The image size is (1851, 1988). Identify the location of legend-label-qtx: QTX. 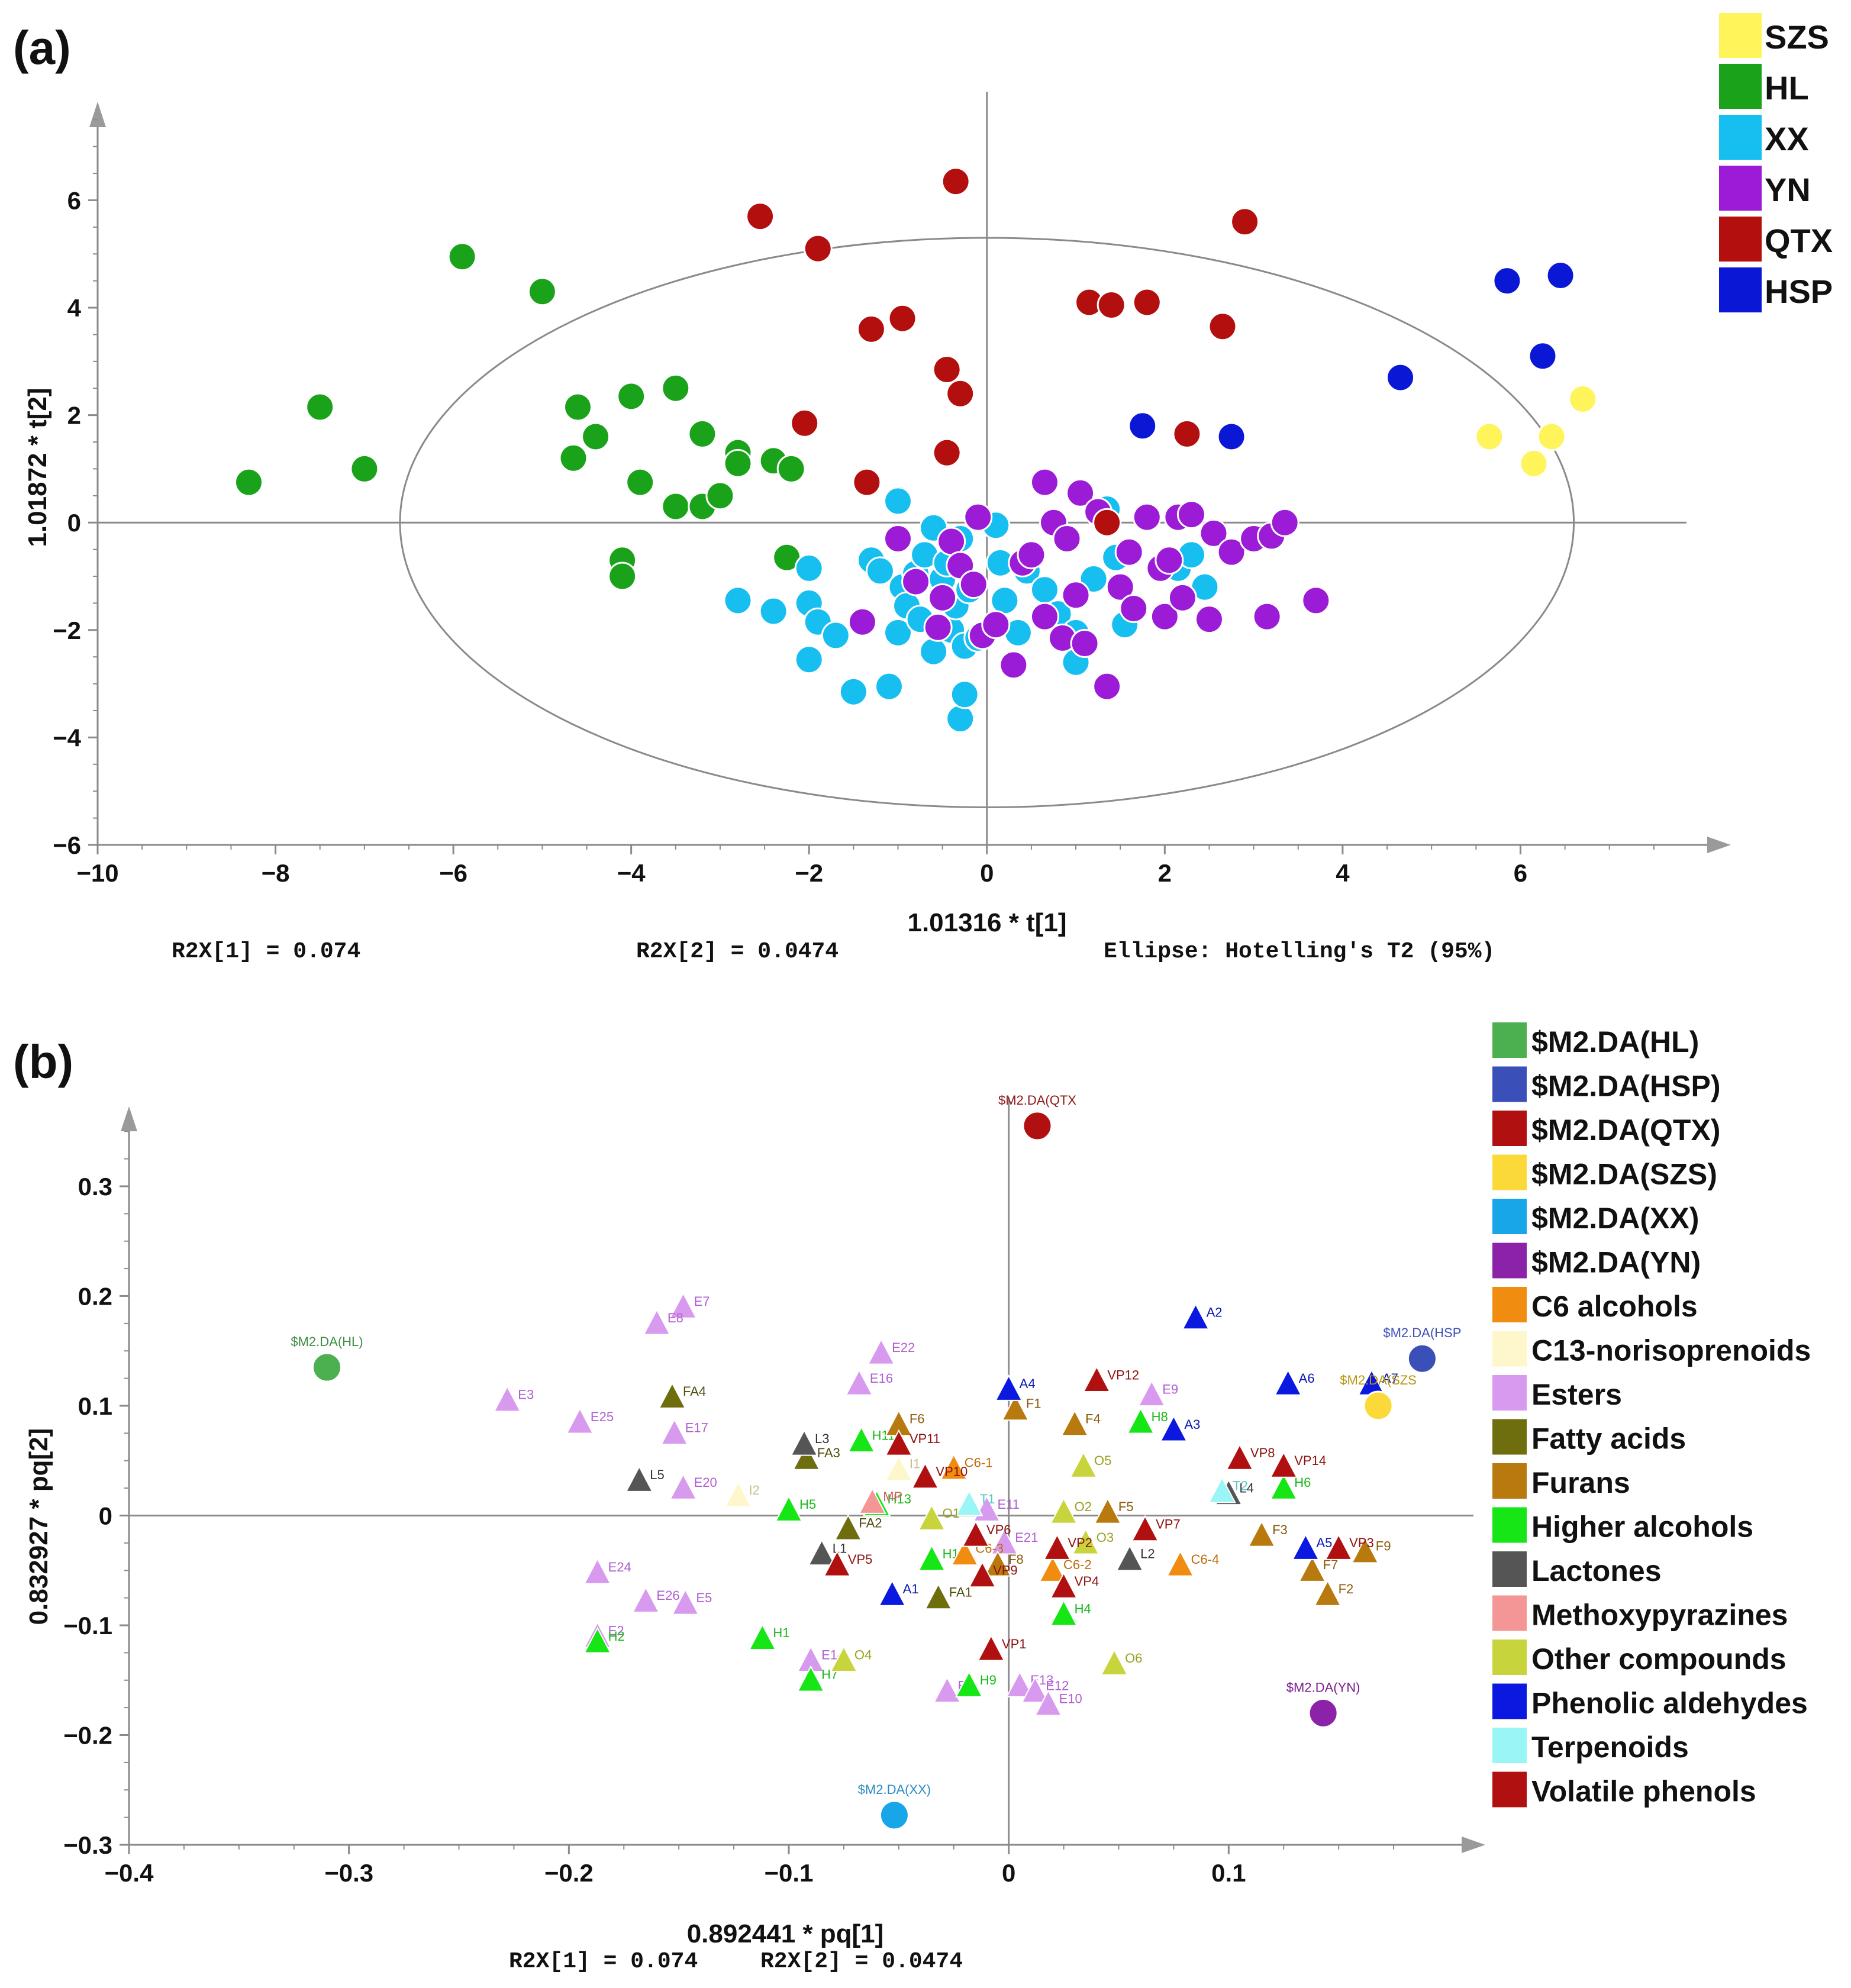
(1799, 240).